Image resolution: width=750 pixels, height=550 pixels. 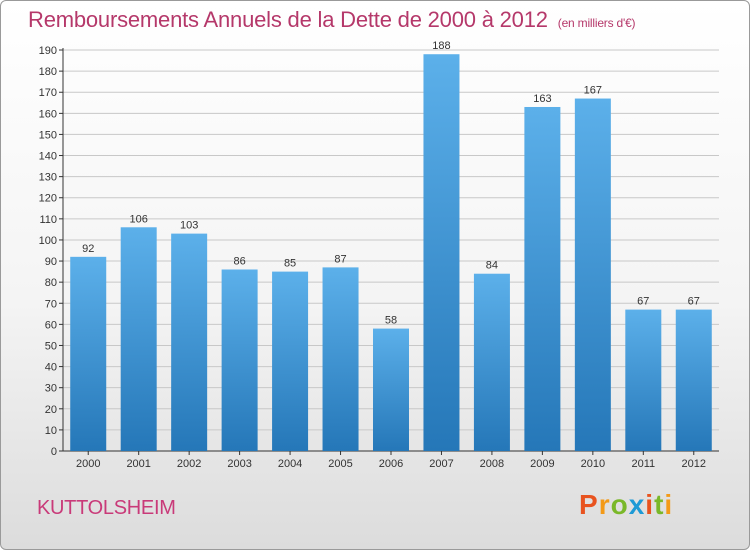 I want to click on bar-value-label: 84, so click(x=492, y=266).